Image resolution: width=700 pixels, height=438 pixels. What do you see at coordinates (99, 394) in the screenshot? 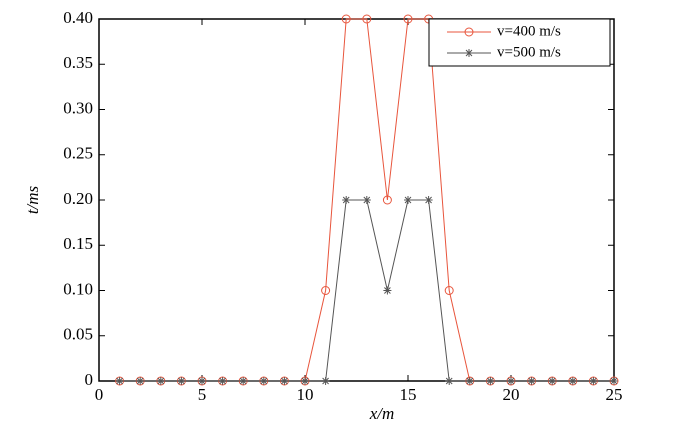
I see `x-tick-label: 0` at bounding box center [99, 394].